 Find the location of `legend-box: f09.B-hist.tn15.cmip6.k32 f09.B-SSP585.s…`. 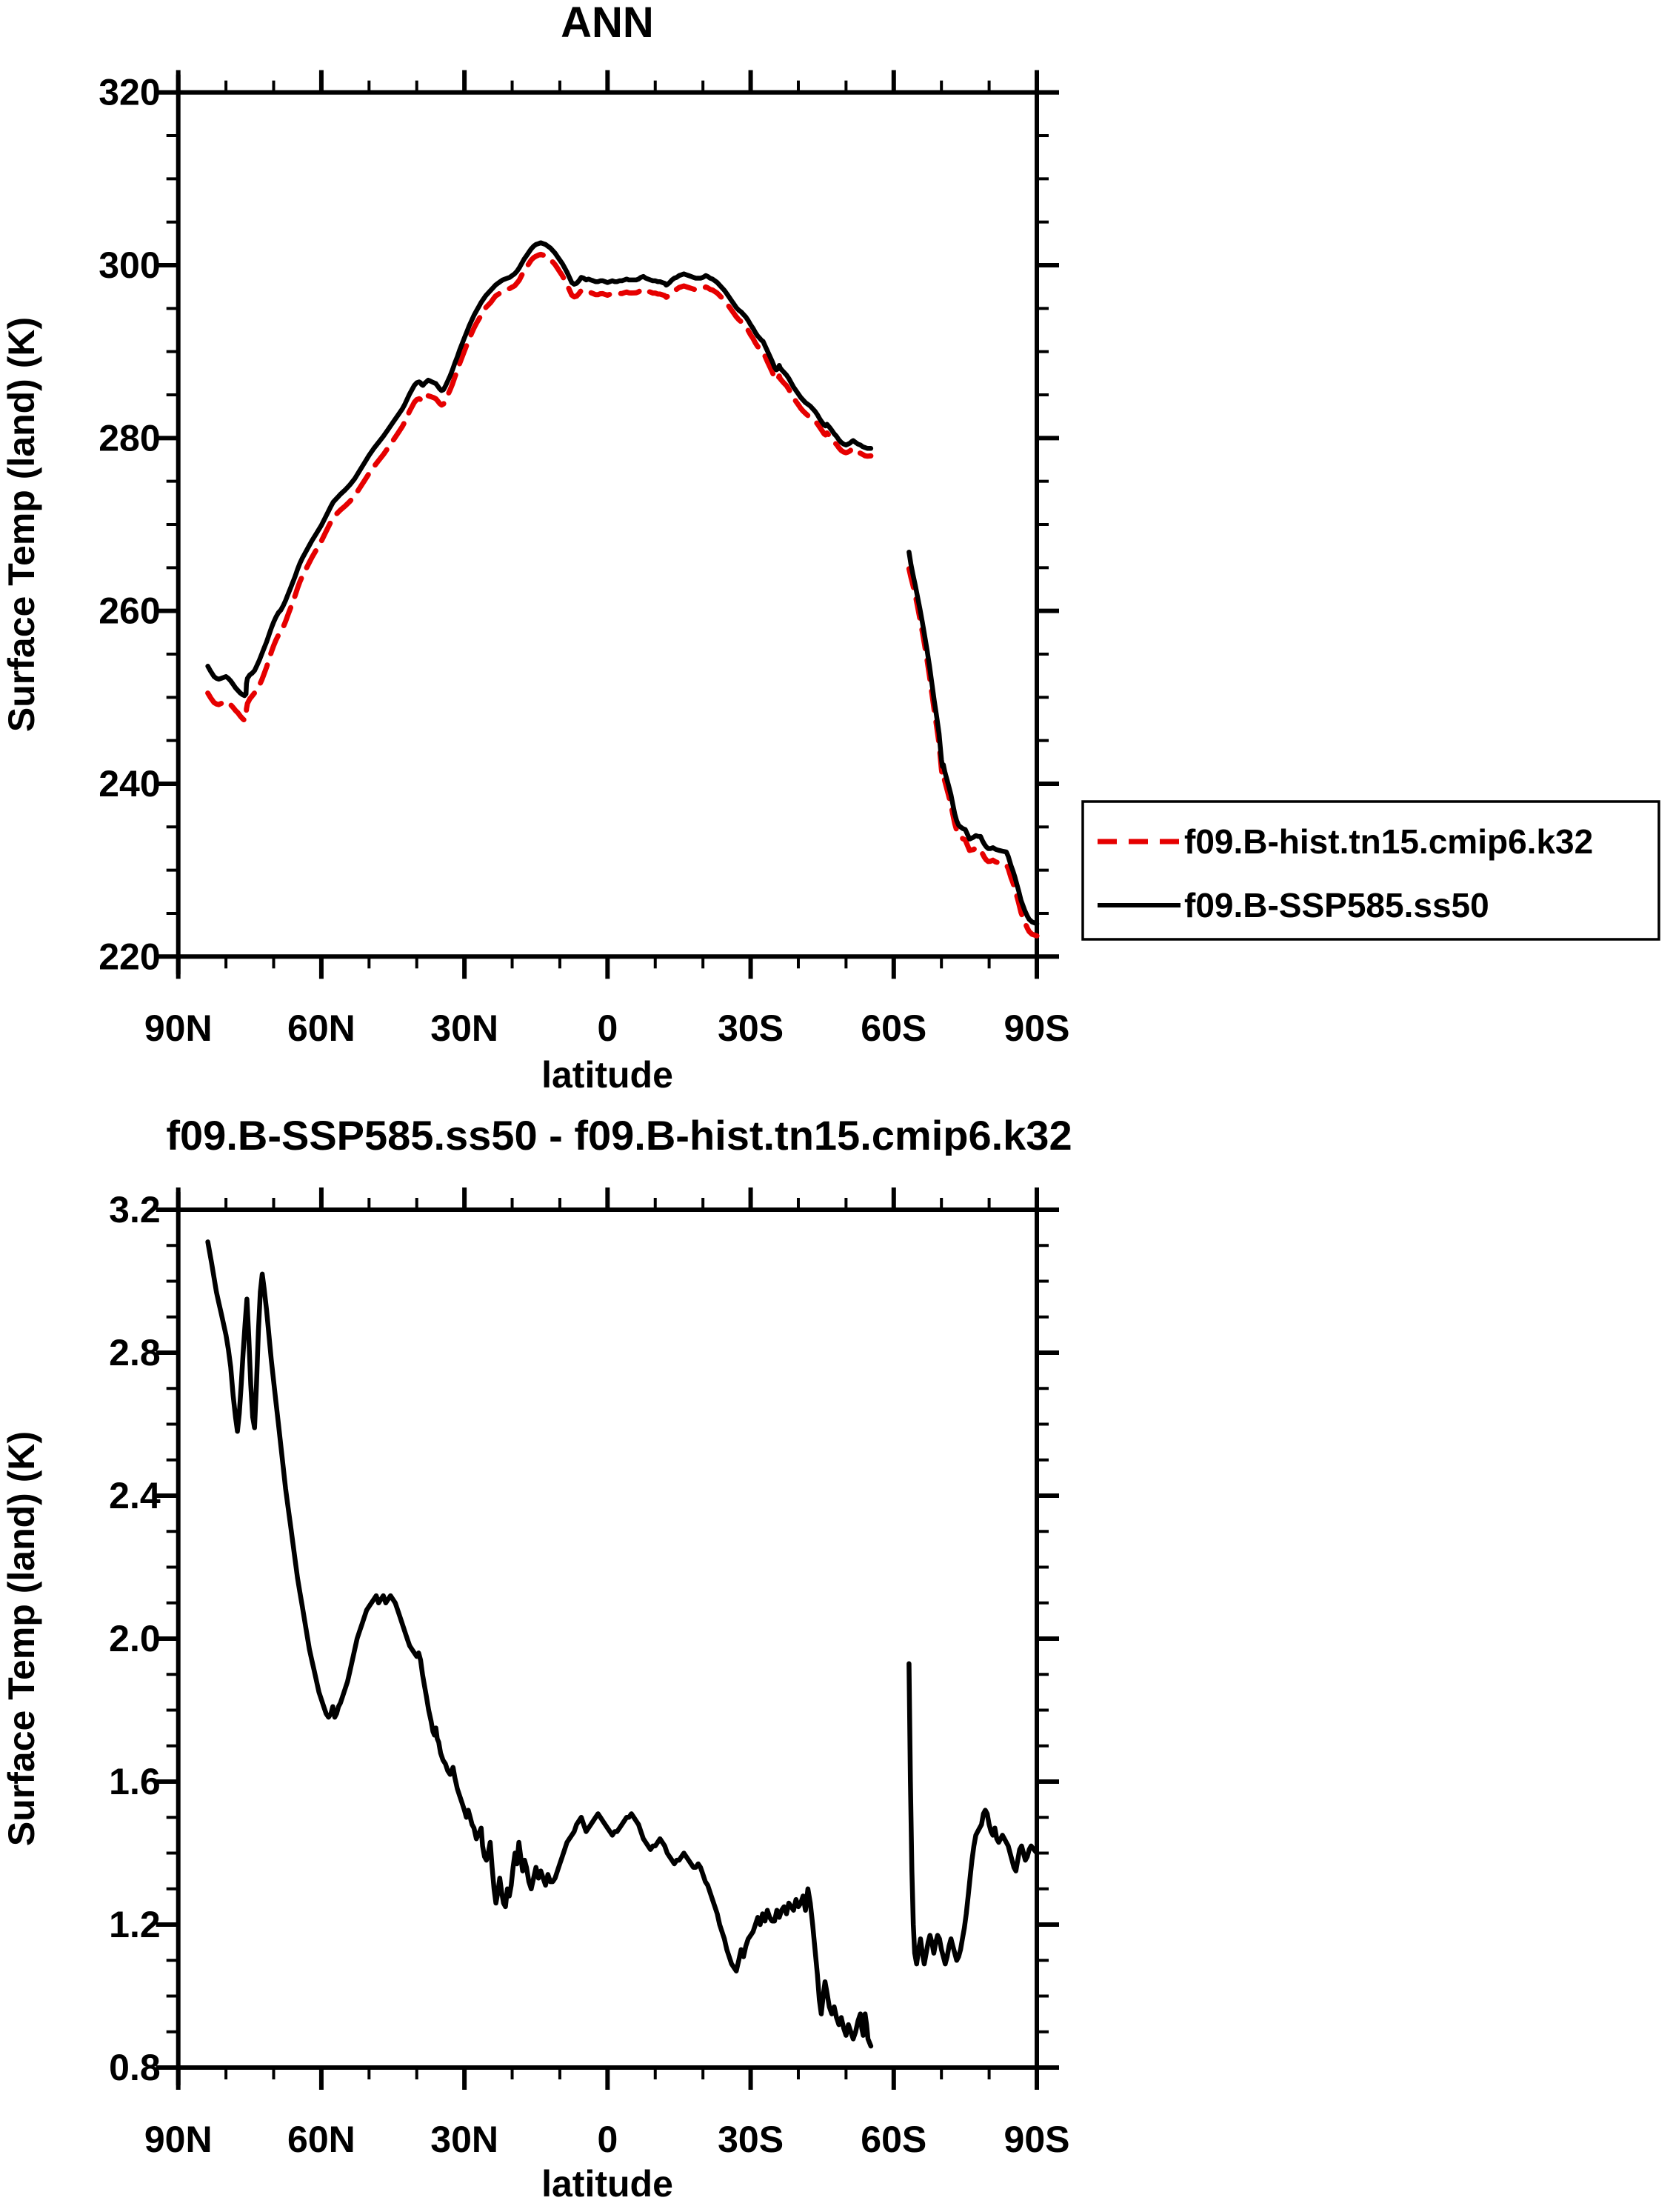

legend-box: f09.B-hist.tn15.cmip6.k32 f09.B-SSP585.s… is located at coordinates (1370, 870).